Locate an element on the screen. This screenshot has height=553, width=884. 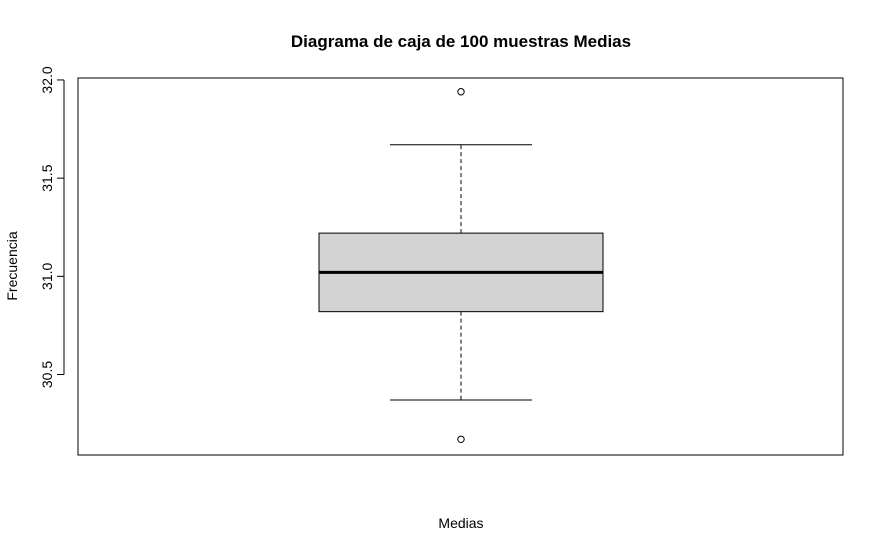
y-axis-label: Frecuencia is located at coordinates (12, 265).